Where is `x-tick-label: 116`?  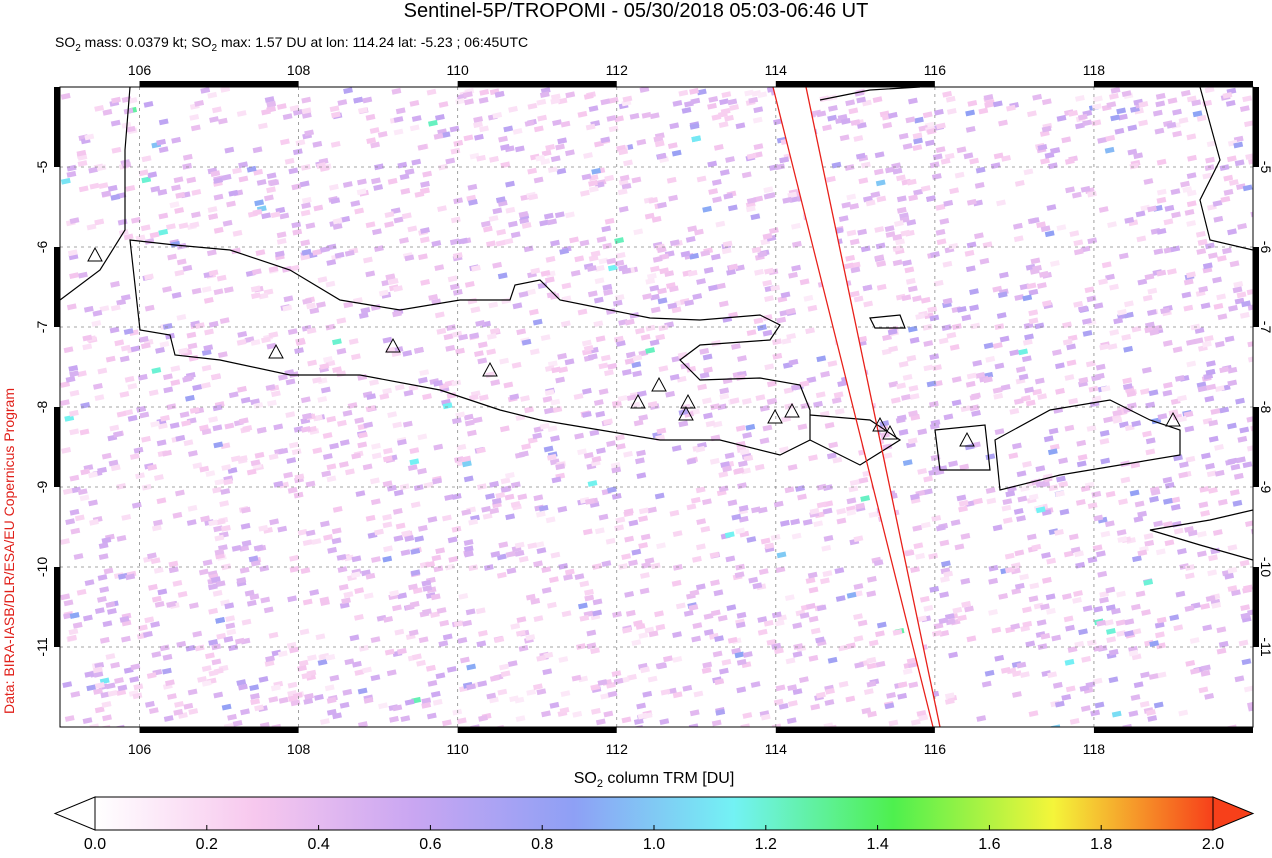
x-tick-label: 116 is located at coordinates (935, 749).